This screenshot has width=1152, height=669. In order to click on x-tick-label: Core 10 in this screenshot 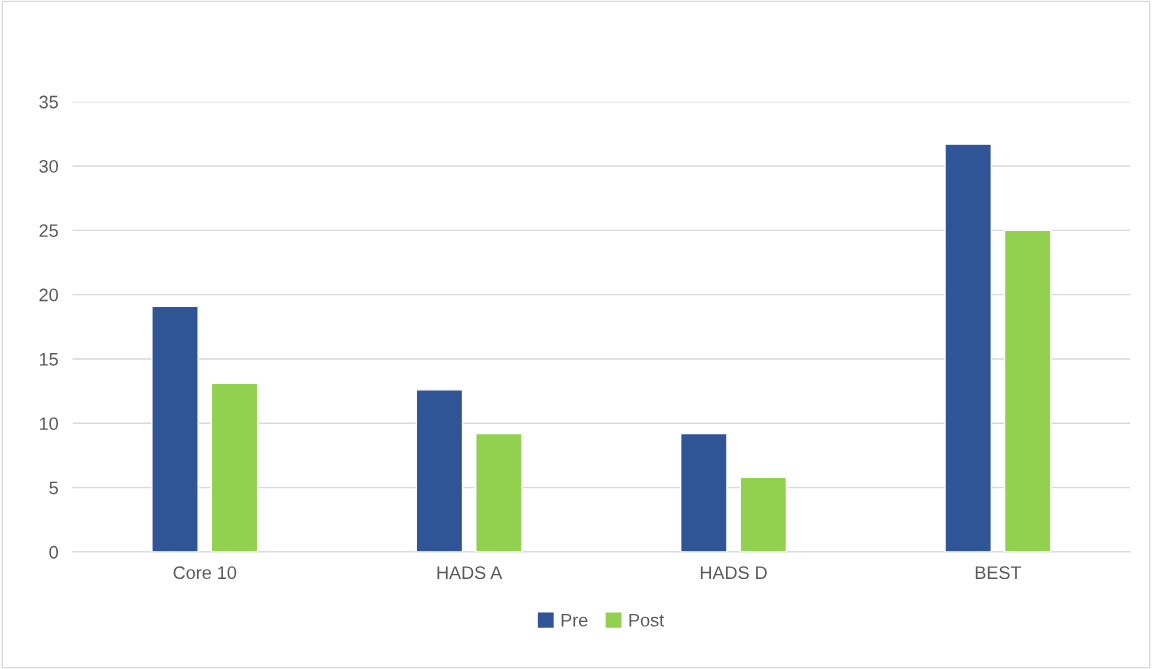, I will do `click(205, 573)`.